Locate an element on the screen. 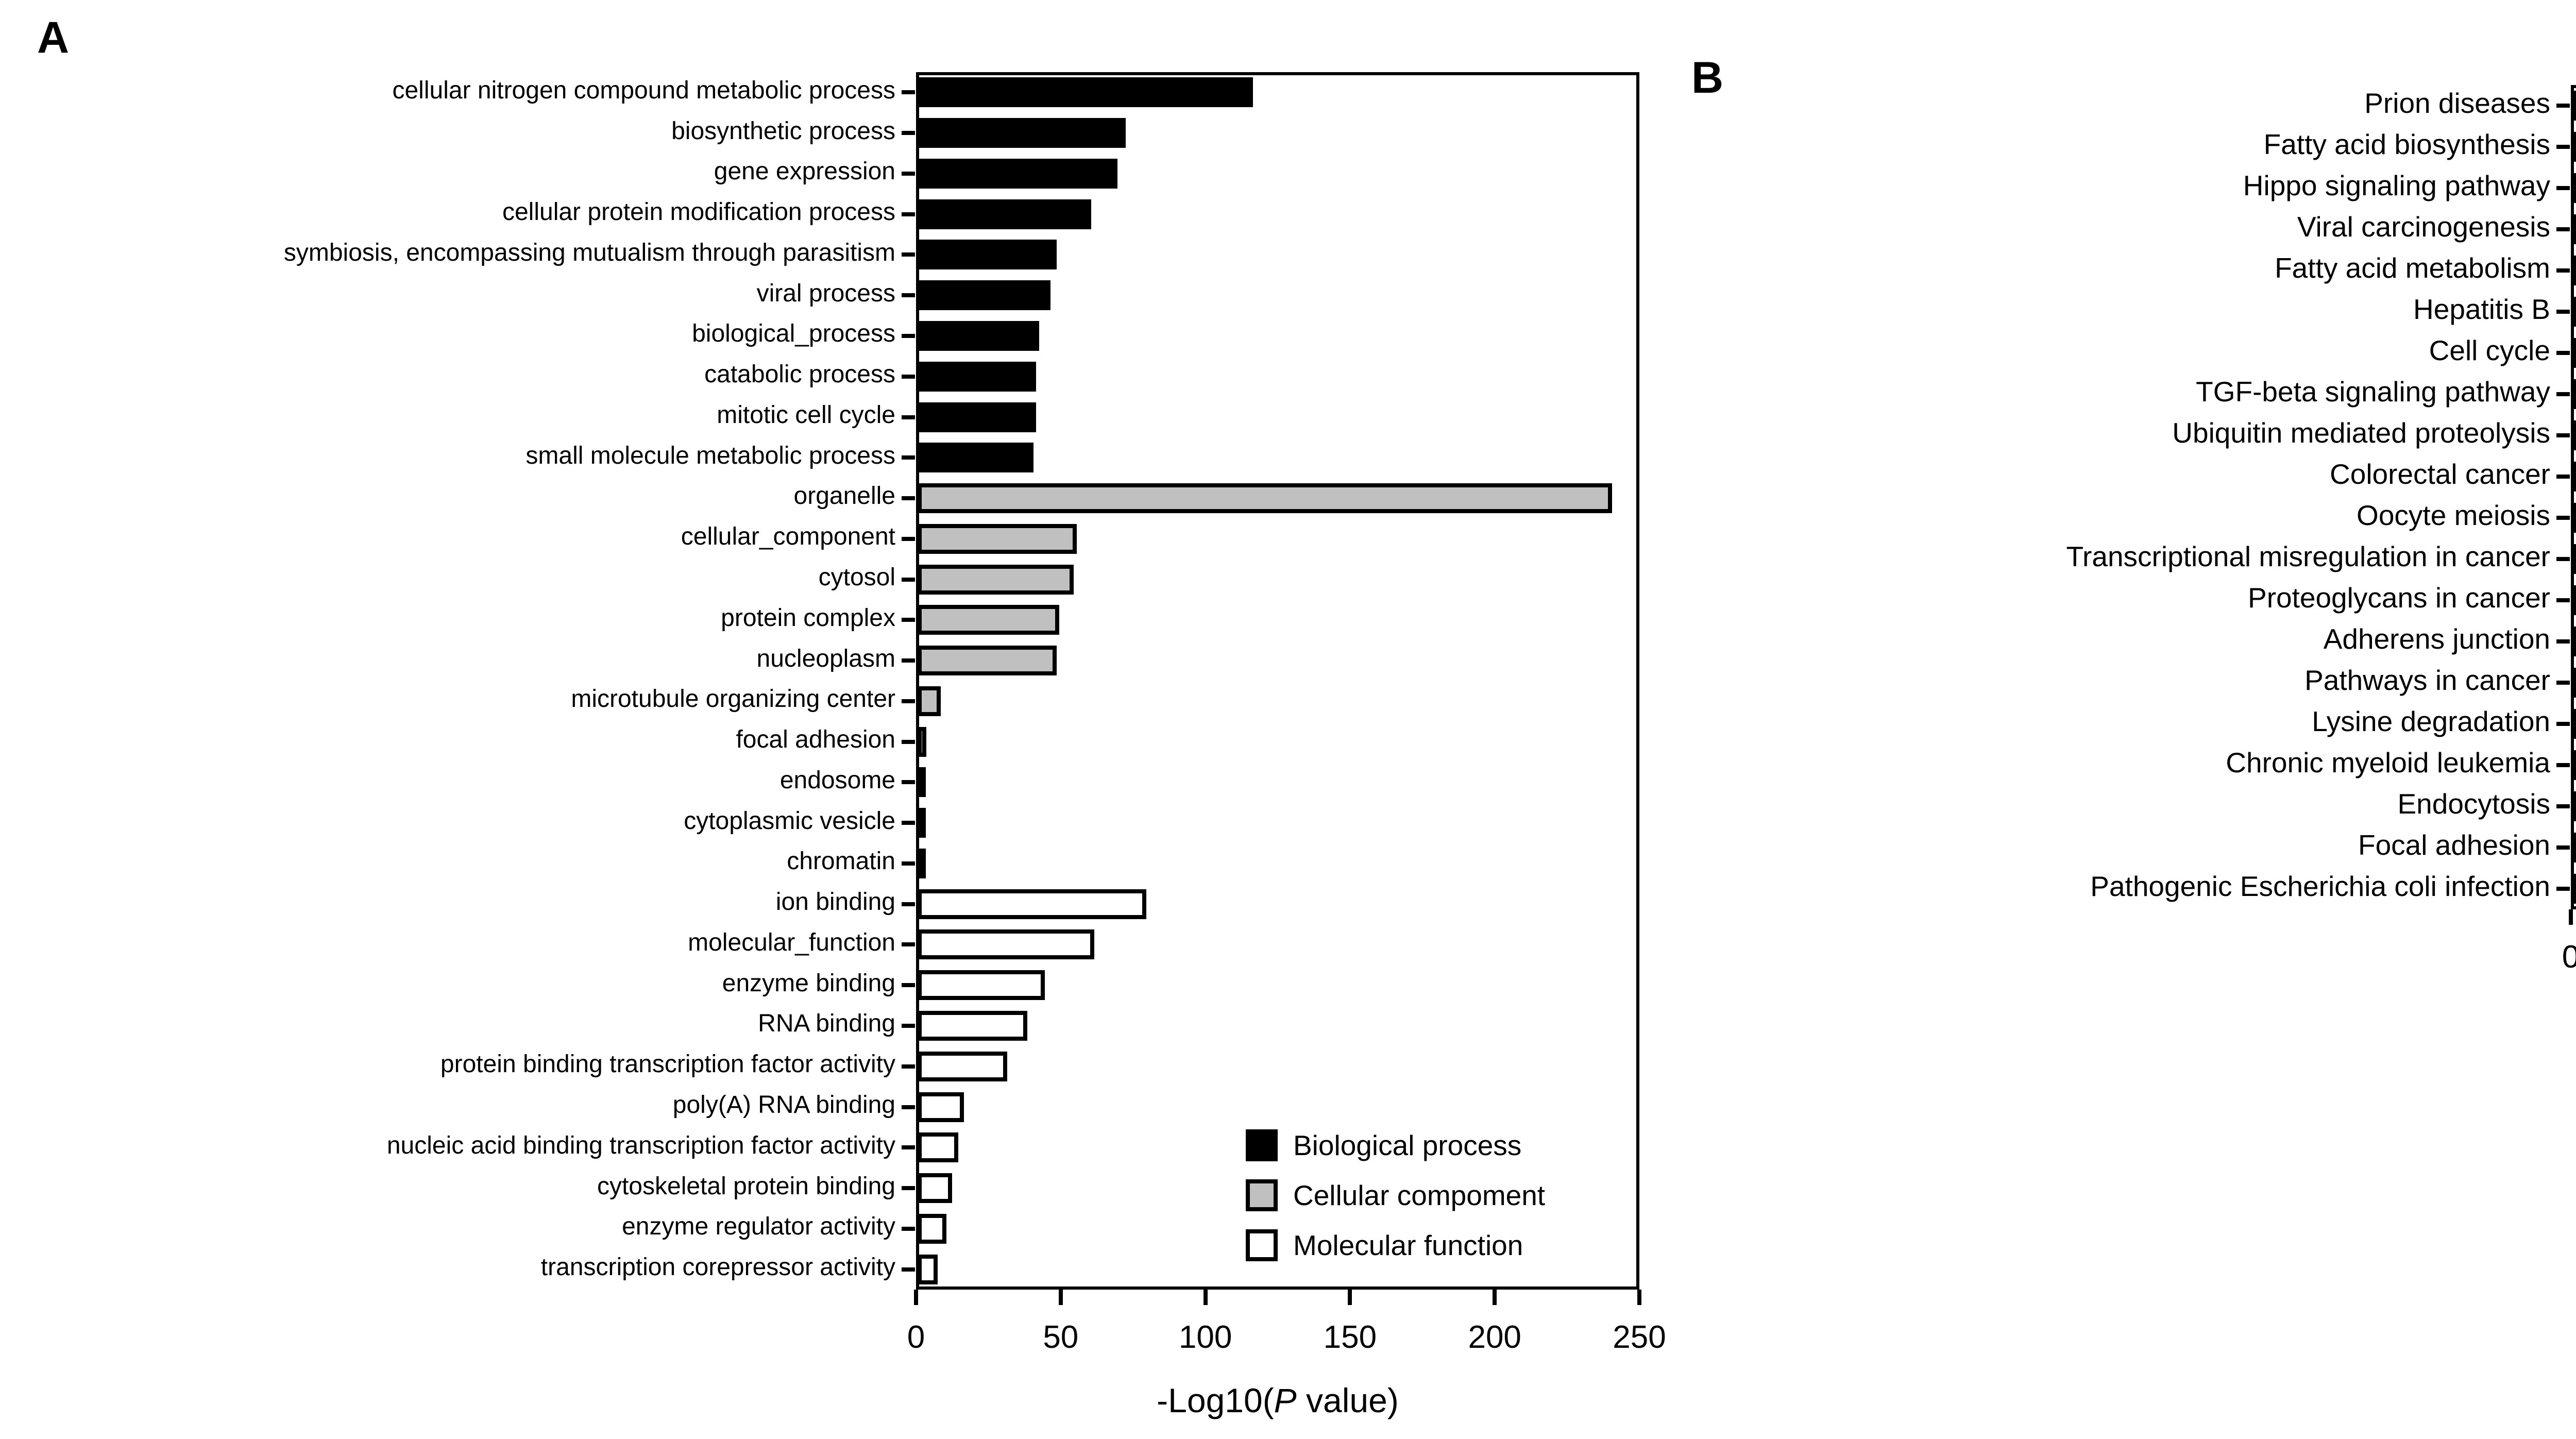 Image resolution: width=2576 pixels, height=1439 pixels. panel-b-category-label: Pathways in cancer is located at coordinates (2427, 680).